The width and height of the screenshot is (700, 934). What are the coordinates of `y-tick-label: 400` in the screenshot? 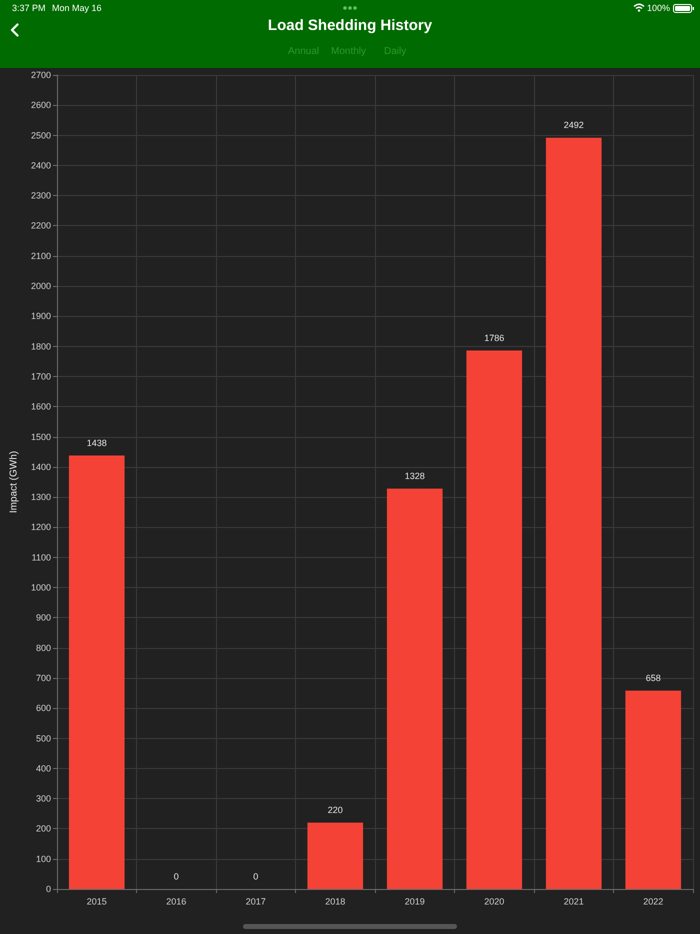 It's located at (43, 768).